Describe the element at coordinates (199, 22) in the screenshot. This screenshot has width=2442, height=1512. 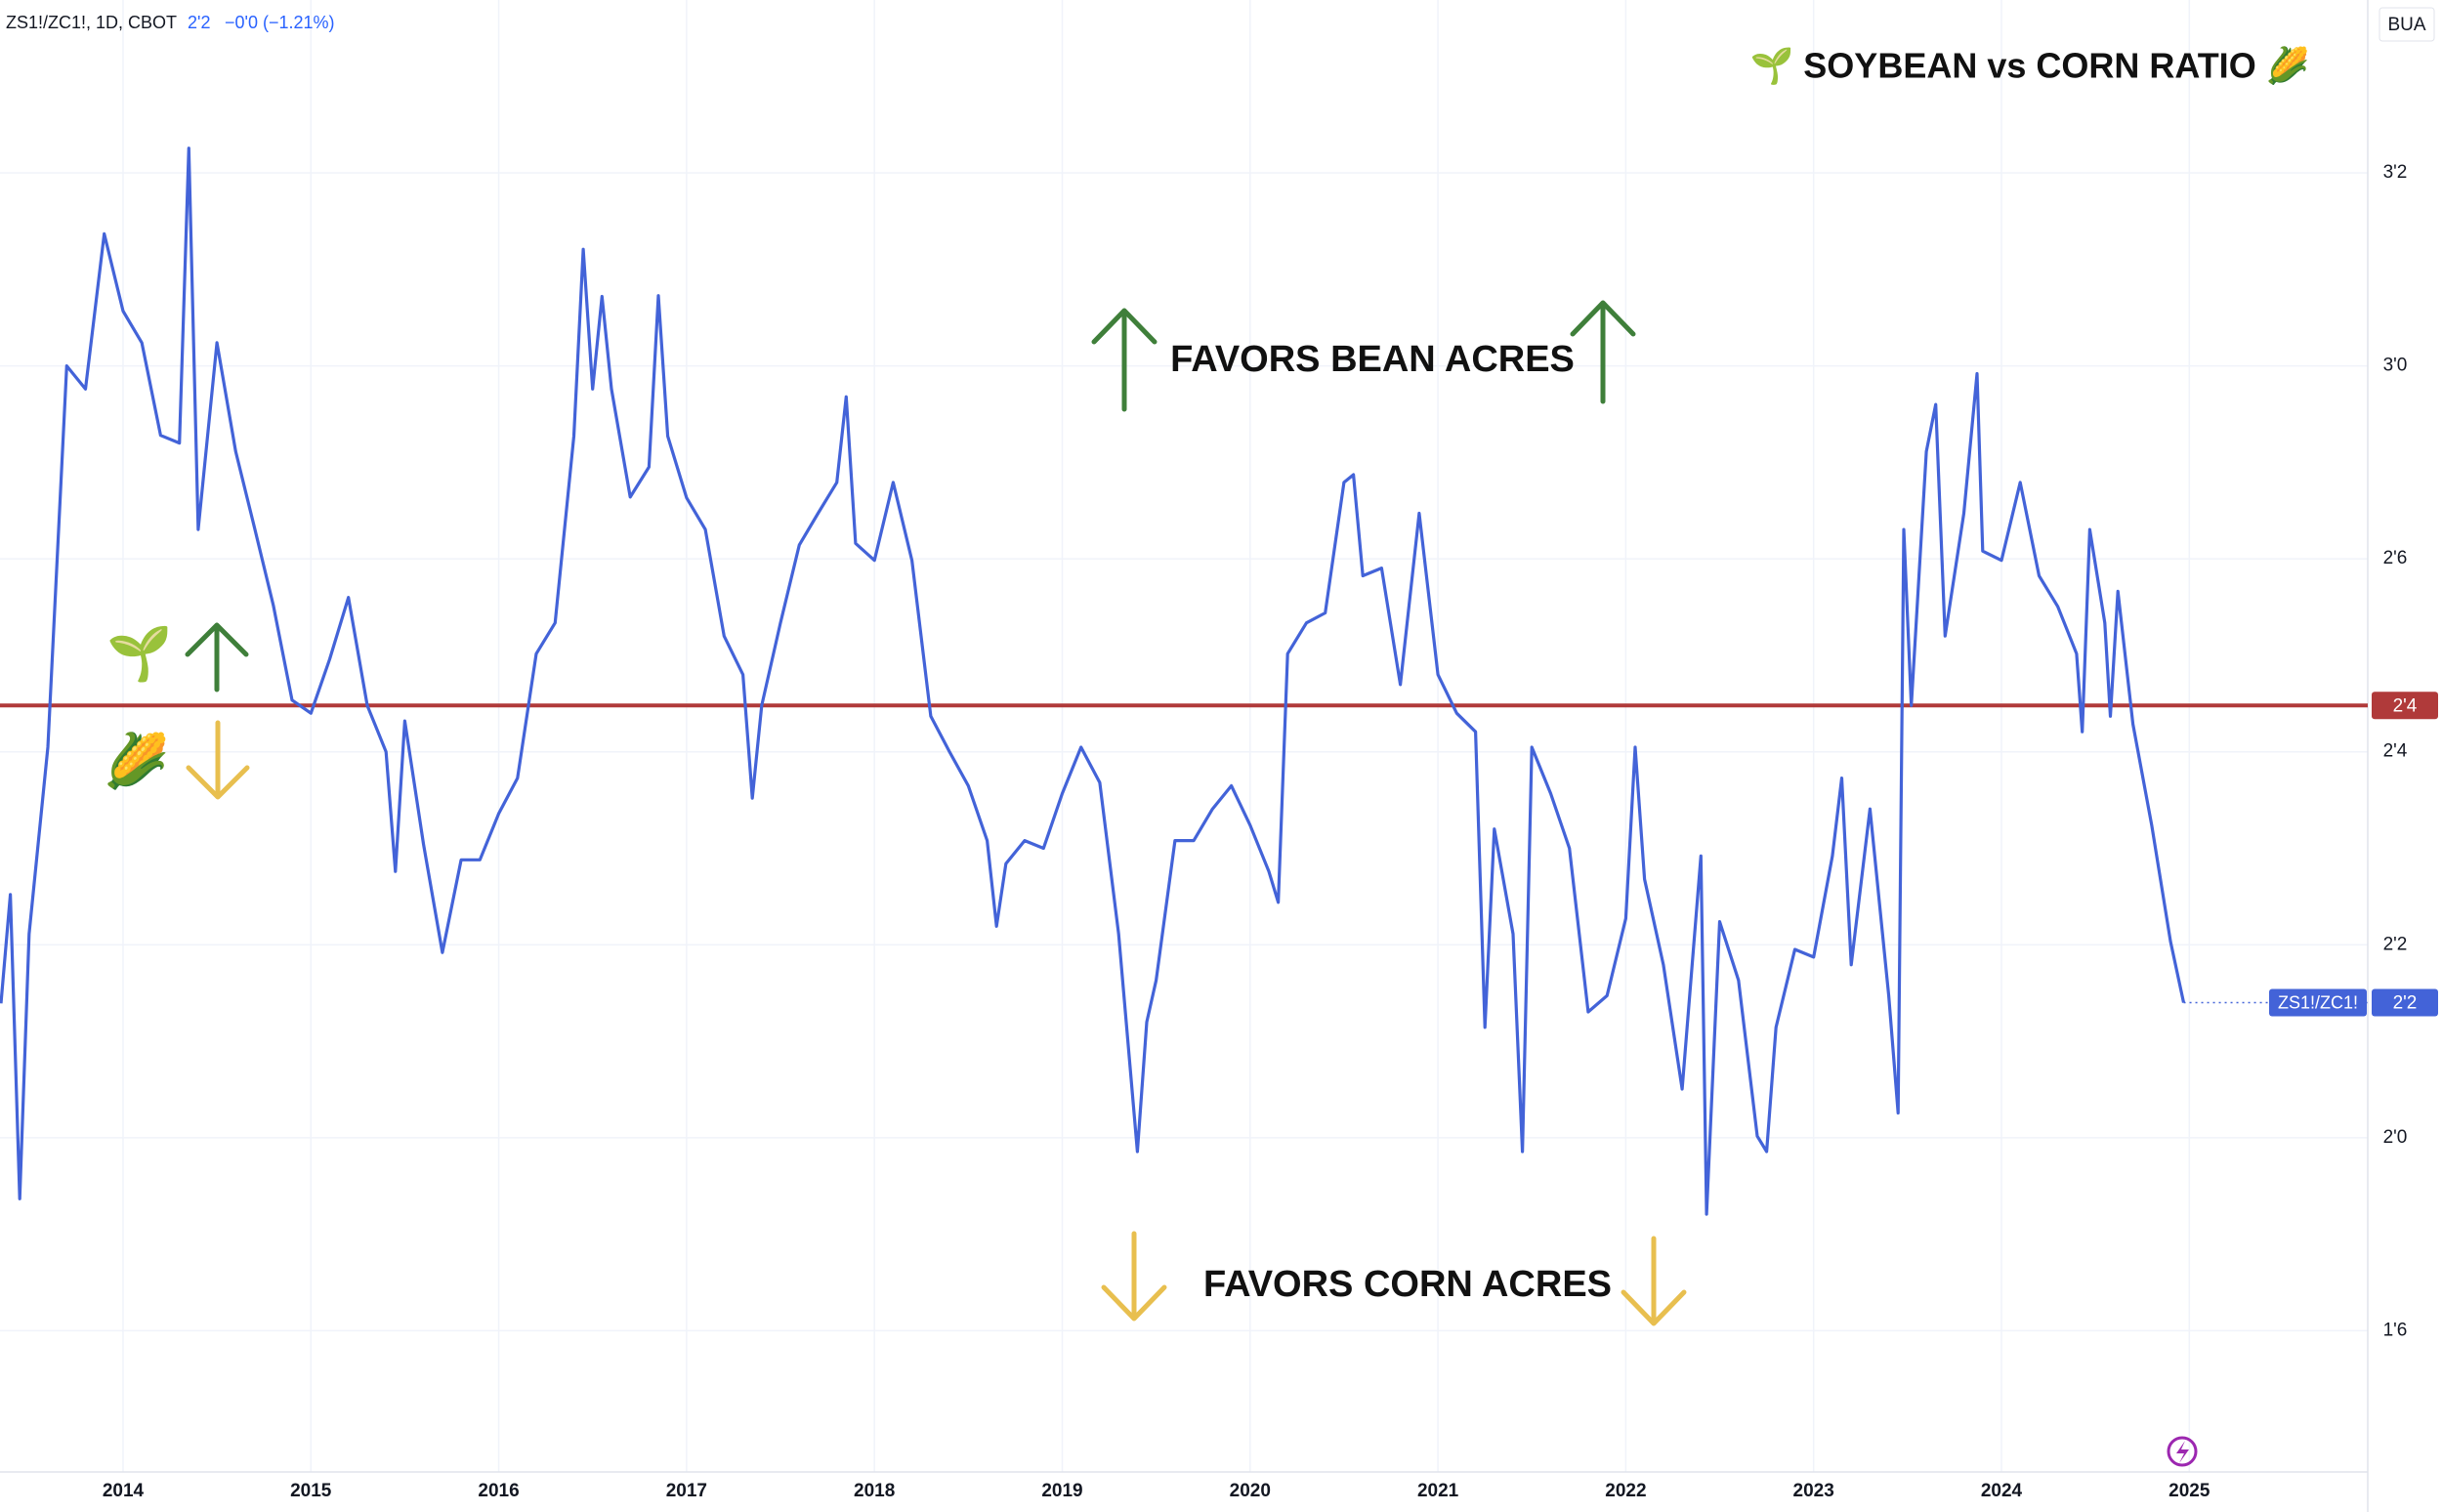
I see `last-price: 2'2` at that location.